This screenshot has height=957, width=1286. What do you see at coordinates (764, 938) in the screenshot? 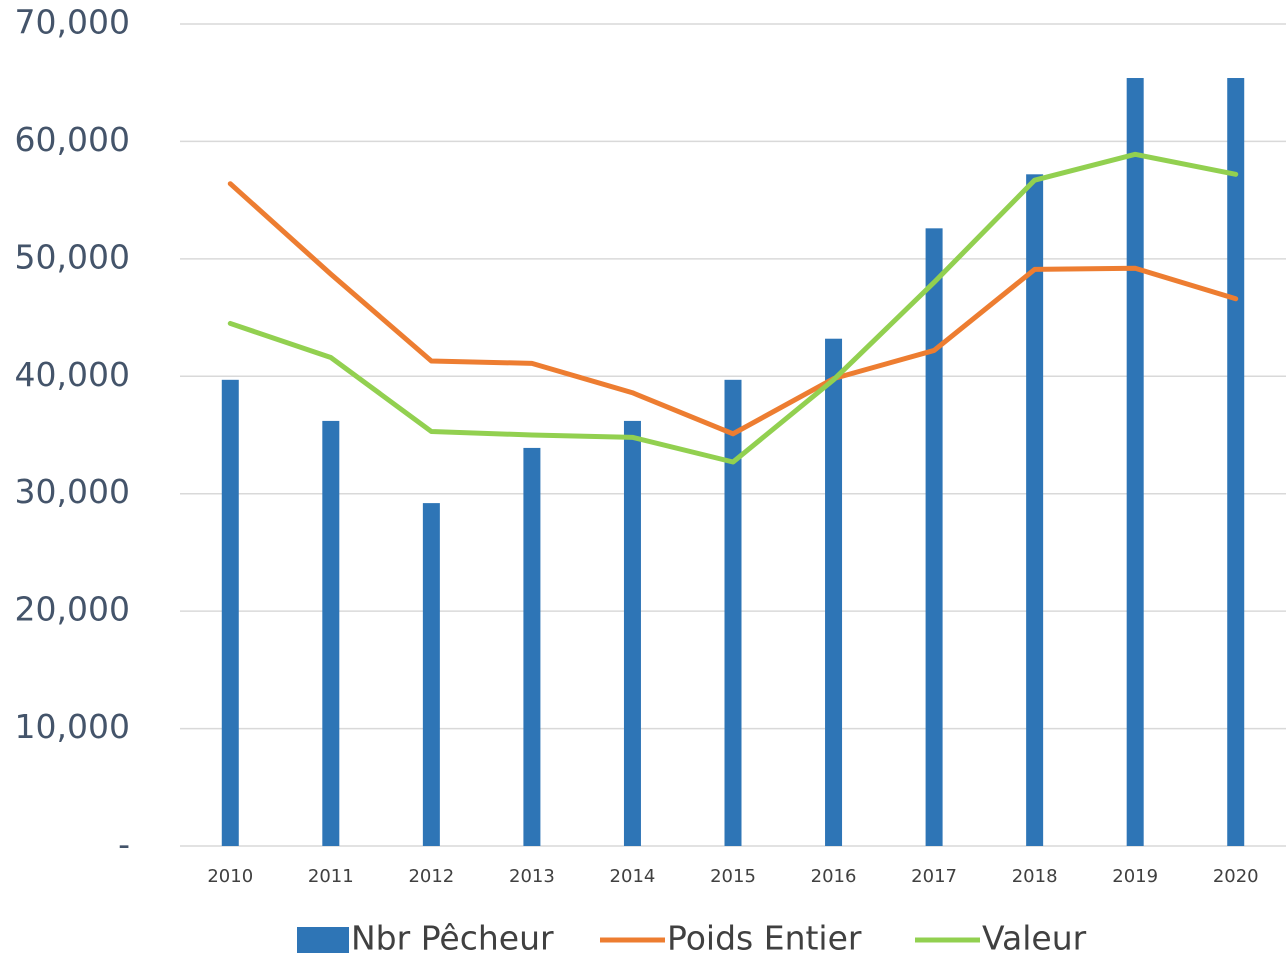
I see `legend-label: Poids Entier` at bounding box center [764, 938].